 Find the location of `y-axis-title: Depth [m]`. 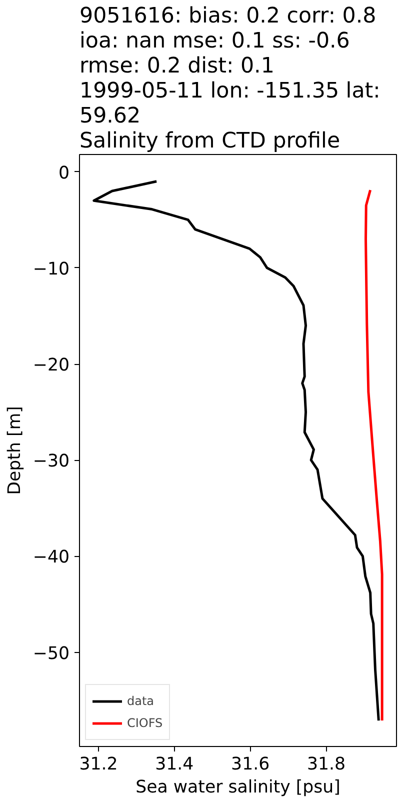

y-axis-title: Depth [m] is located at coordinates (14, 450).